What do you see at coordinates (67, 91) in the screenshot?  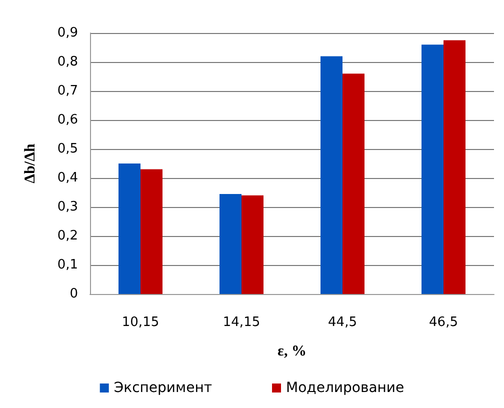 I see `y-tick-label: 0,7` at bounding box center [67, 91].